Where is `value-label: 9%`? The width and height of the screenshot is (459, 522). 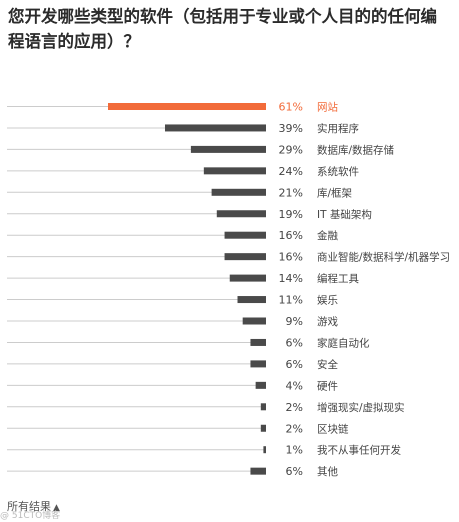
value-label: 9% is located at coordinates (294, 321).